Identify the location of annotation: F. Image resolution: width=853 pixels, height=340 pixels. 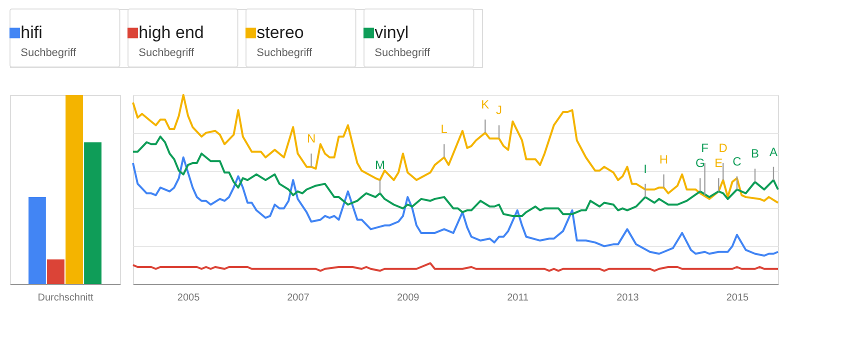
(704, 148).